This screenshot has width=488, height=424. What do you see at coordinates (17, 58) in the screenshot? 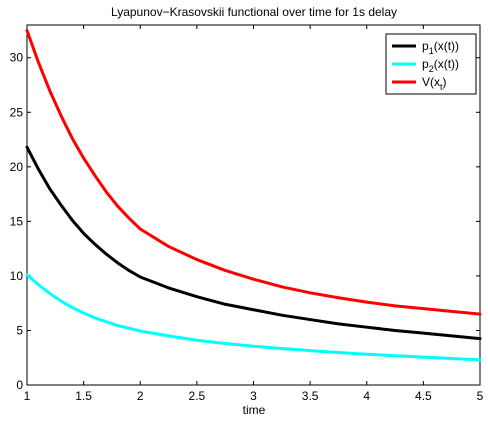
I see `y-tick-label: 30` at bounding box center [17, 58].